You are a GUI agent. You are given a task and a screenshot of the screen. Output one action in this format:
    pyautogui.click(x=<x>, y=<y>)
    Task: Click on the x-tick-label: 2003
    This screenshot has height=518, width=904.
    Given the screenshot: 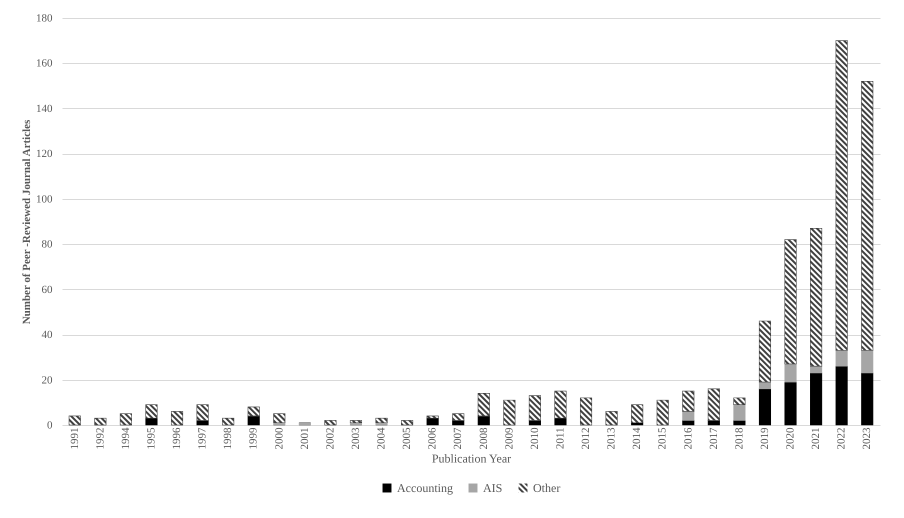 What is the action you would take?
    pyautogui.click(x=356, y=438)
    